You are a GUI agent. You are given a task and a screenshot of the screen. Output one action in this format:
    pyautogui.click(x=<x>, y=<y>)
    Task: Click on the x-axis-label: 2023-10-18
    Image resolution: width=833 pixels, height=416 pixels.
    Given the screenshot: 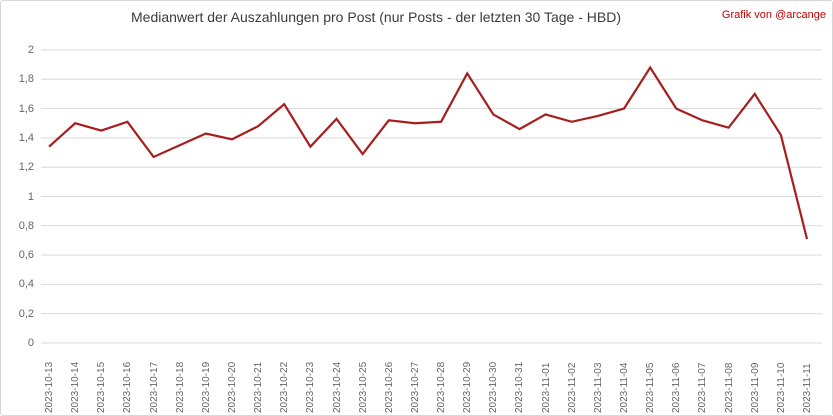 What is the action you would take?
    pyautogui.click(x=180, y=387)
    